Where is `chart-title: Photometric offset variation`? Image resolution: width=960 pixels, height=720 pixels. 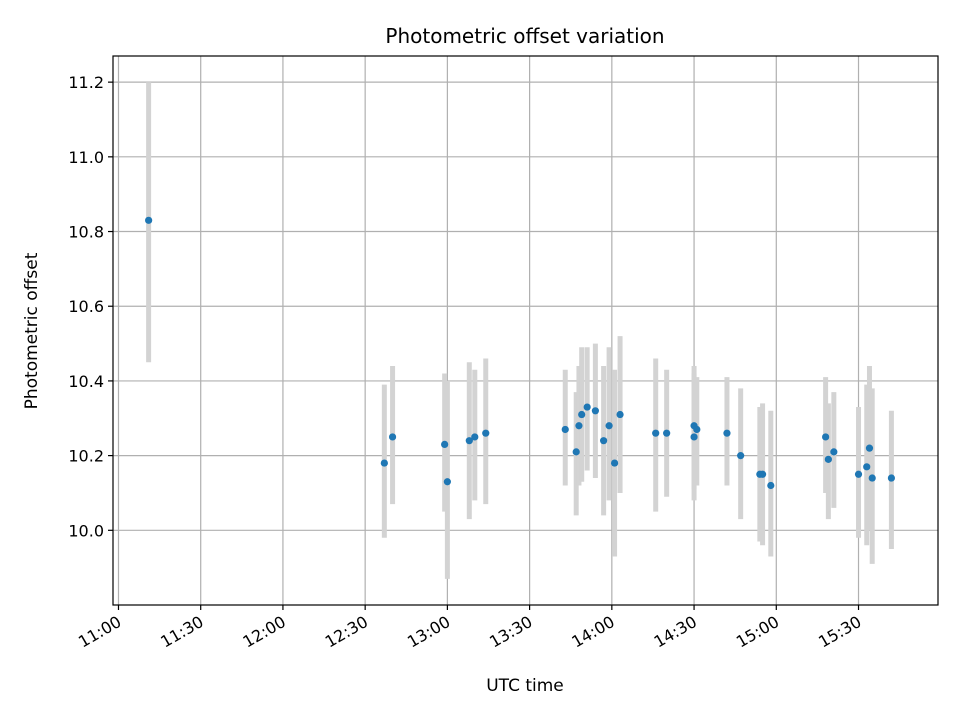
chart-title: Photometric offset variation is located at coordinates (524, 36).